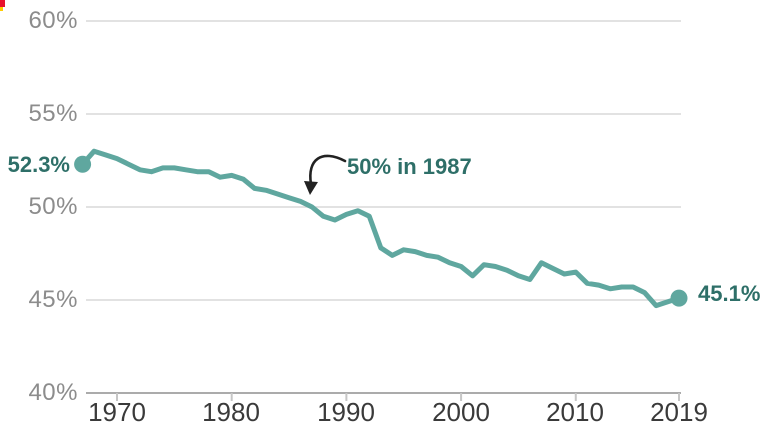 This screenshot has height=440, width=768. I want to click on y-tick-label-60: 60%, so click(53, 20).